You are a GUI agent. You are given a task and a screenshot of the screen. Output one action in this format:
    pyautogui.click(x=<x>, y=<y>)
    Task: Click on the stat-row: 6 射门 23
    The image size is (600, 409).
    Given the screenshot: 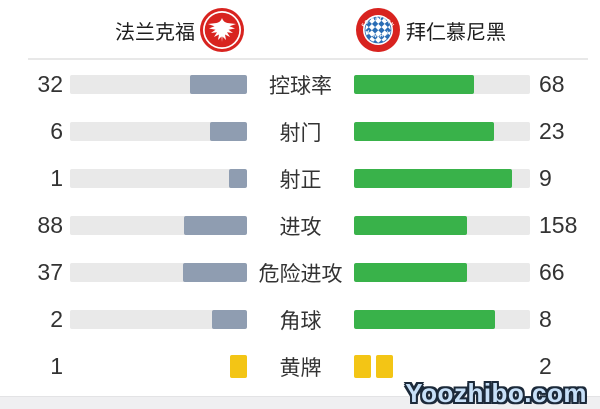 What is the action you would take?
    pyautogui.click(x=300, y=131)
    